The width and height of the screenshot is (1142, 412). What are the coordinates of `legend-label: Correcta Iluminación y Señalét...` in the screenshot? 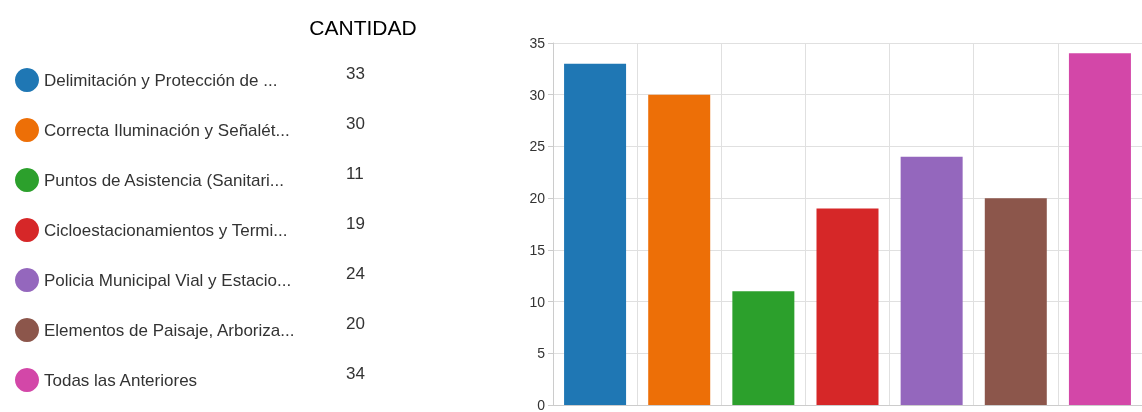 It's located at (167, 130).